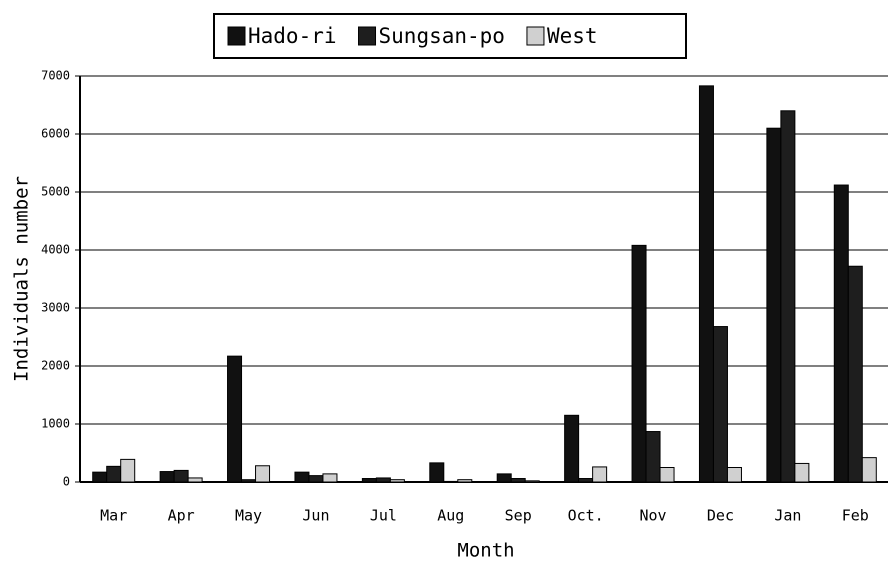 Image resolution: width=888 pixels, height=564 pixels. What do you see at coordinates (55, 366) in the screenshot?
I see `y-tick-label: 2000` at bounding box center [55, 366].